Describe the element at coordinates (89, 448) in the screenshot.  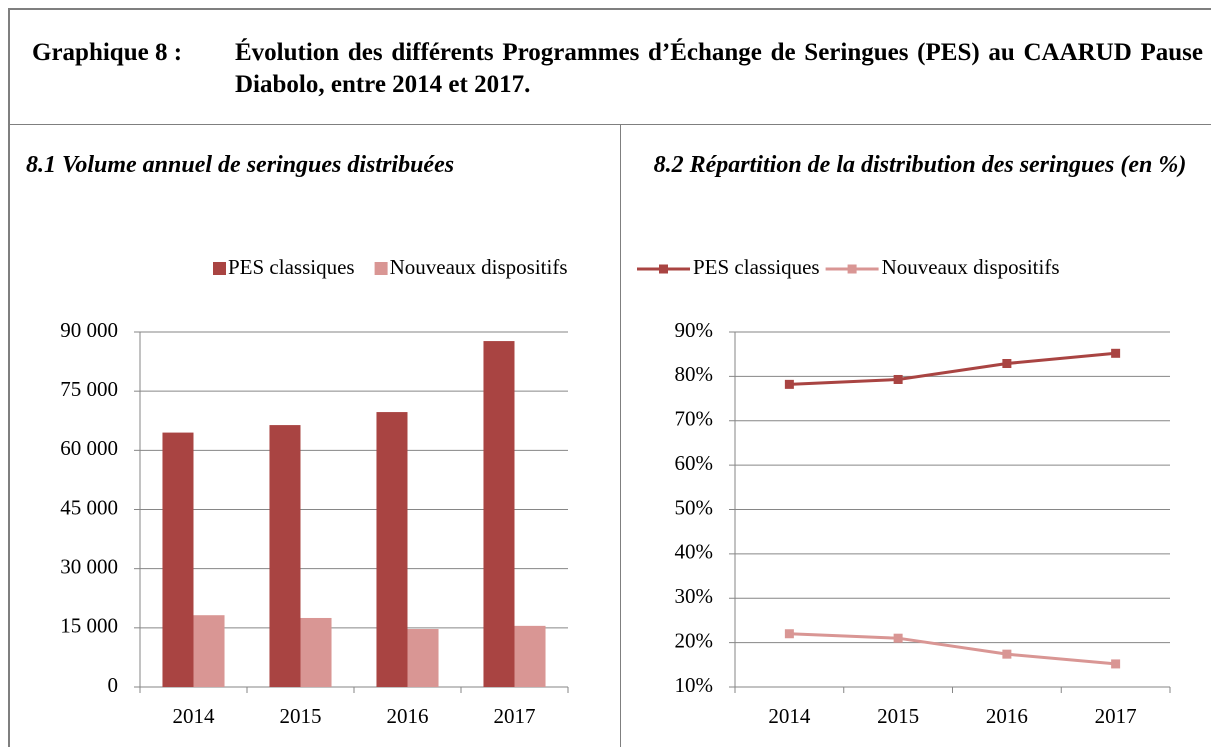
I see `y-tick-label: 60 000` at that location.